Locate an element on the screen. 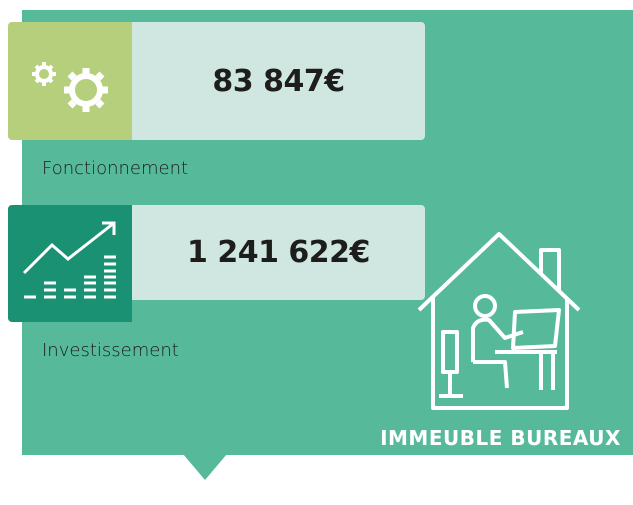  card-label: Investissement is located at coordinates (110, 350).